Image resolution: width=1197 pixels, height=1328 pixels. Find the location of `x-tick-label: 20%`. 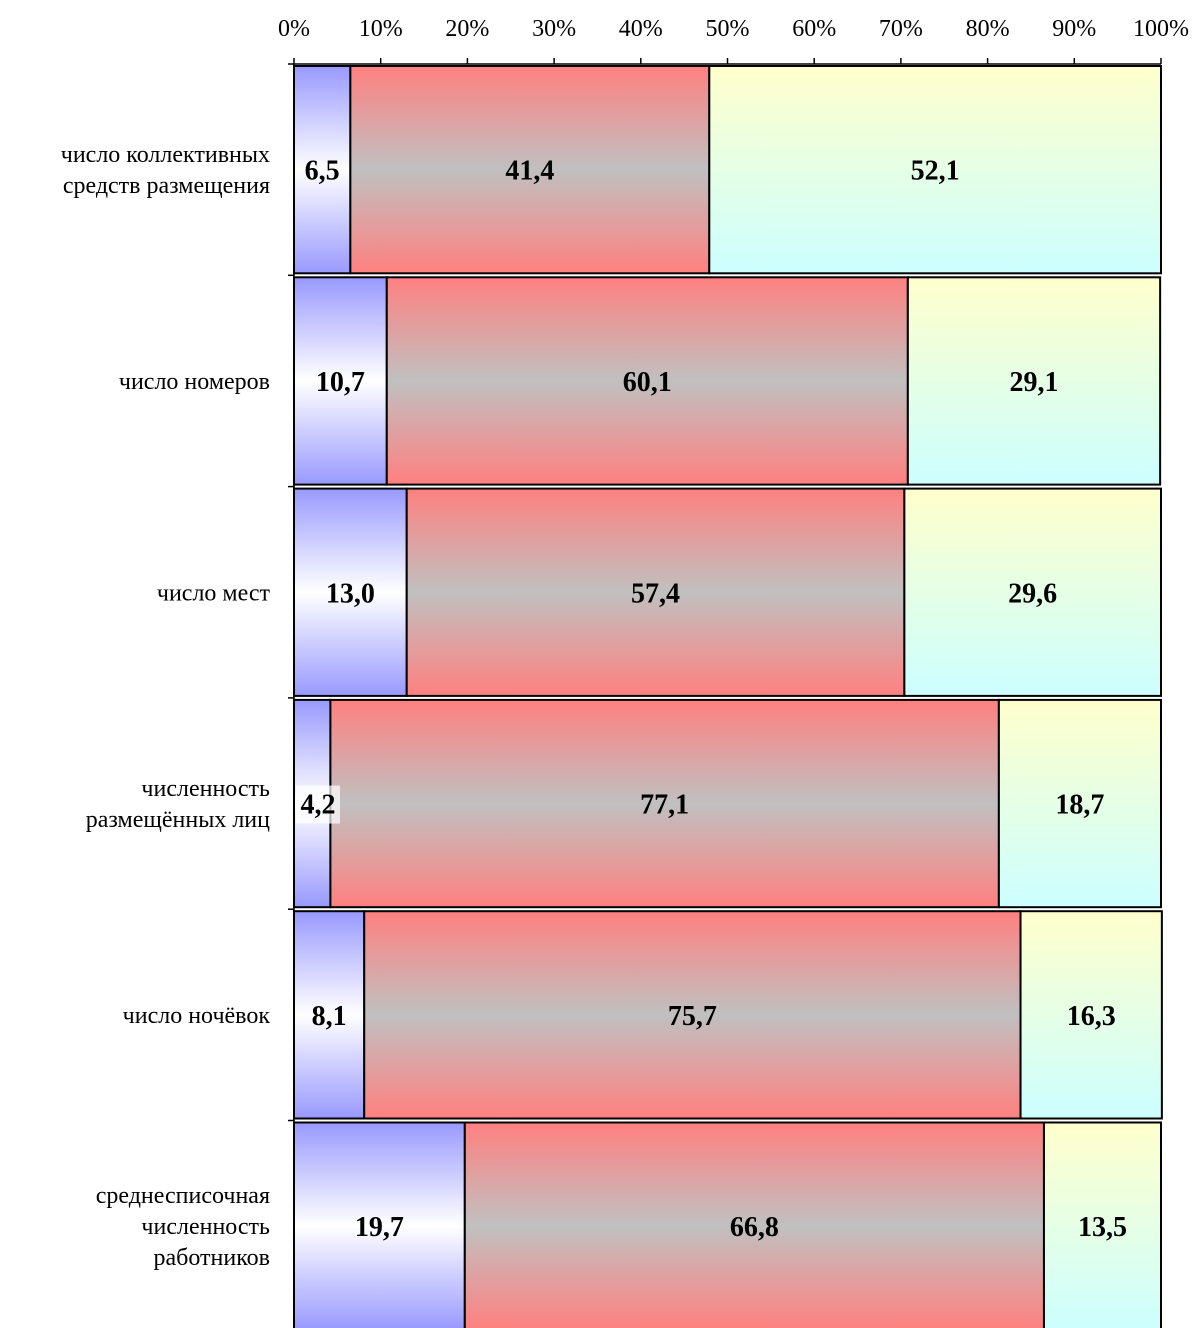

x-tick-label: 20% is located at coordinates (467, 29).